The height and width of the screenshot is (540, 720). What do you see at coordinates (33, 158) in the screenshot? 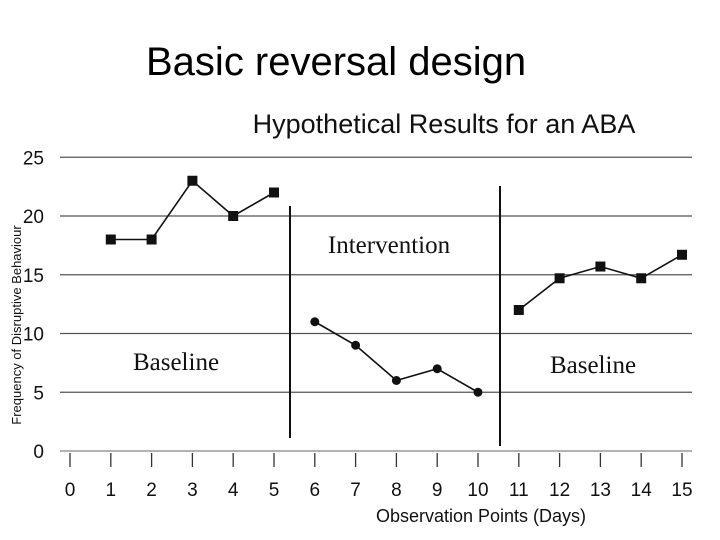
I see `y-tick-label: 25` at bounding box center [33, 158].